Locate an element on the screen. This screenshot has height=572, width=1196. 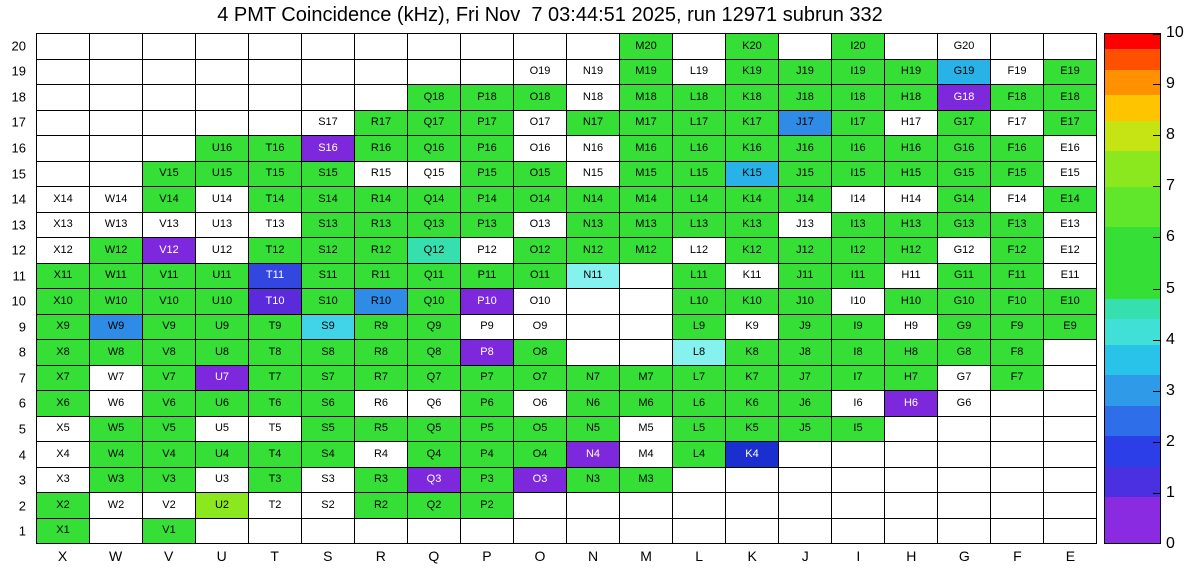
heatmap-cell: R14 is located at coordinates (381, 200).